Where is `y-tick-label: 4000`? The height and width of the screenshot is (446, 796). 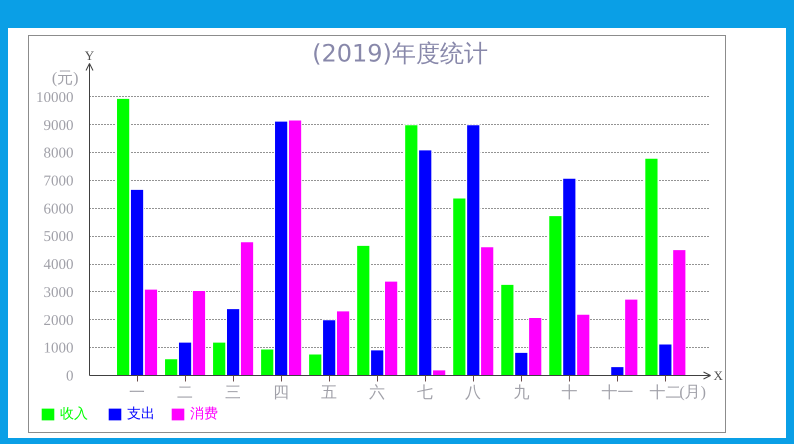
y-tick-label: 4000 is located at coordinates (59, 265).